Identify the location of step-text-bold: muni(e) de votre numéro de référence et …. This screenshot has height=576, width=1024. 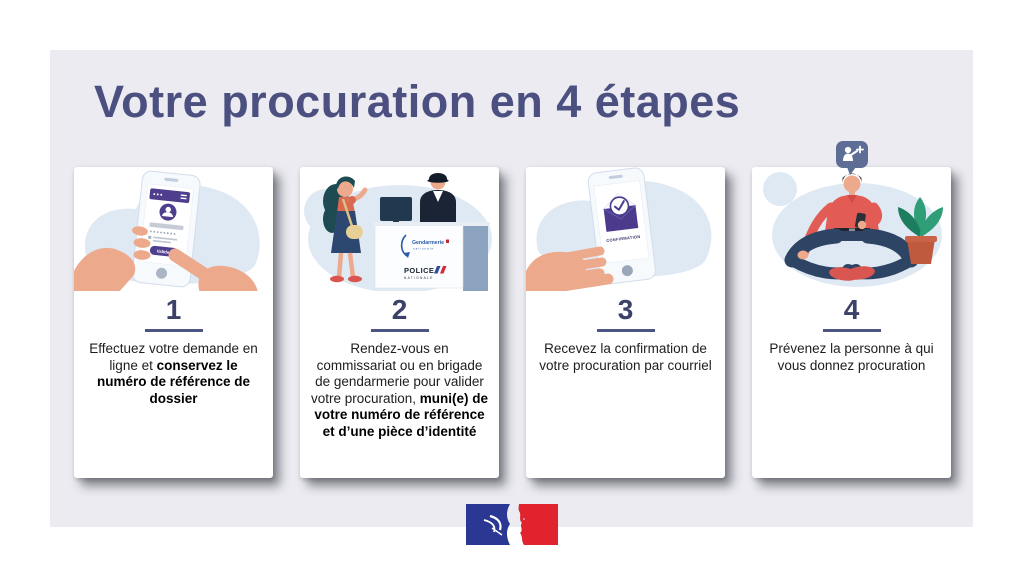
(401, 414).